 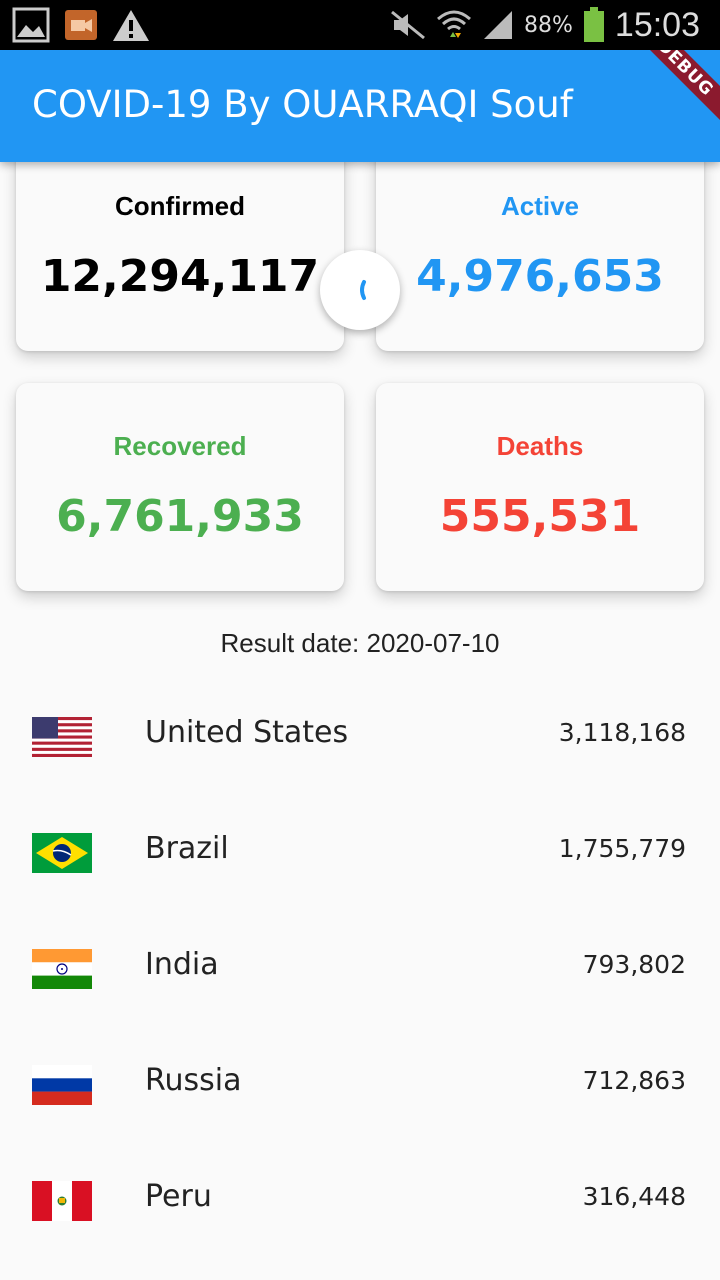 I want to click on mute-icon, so click(x=408, y=25).